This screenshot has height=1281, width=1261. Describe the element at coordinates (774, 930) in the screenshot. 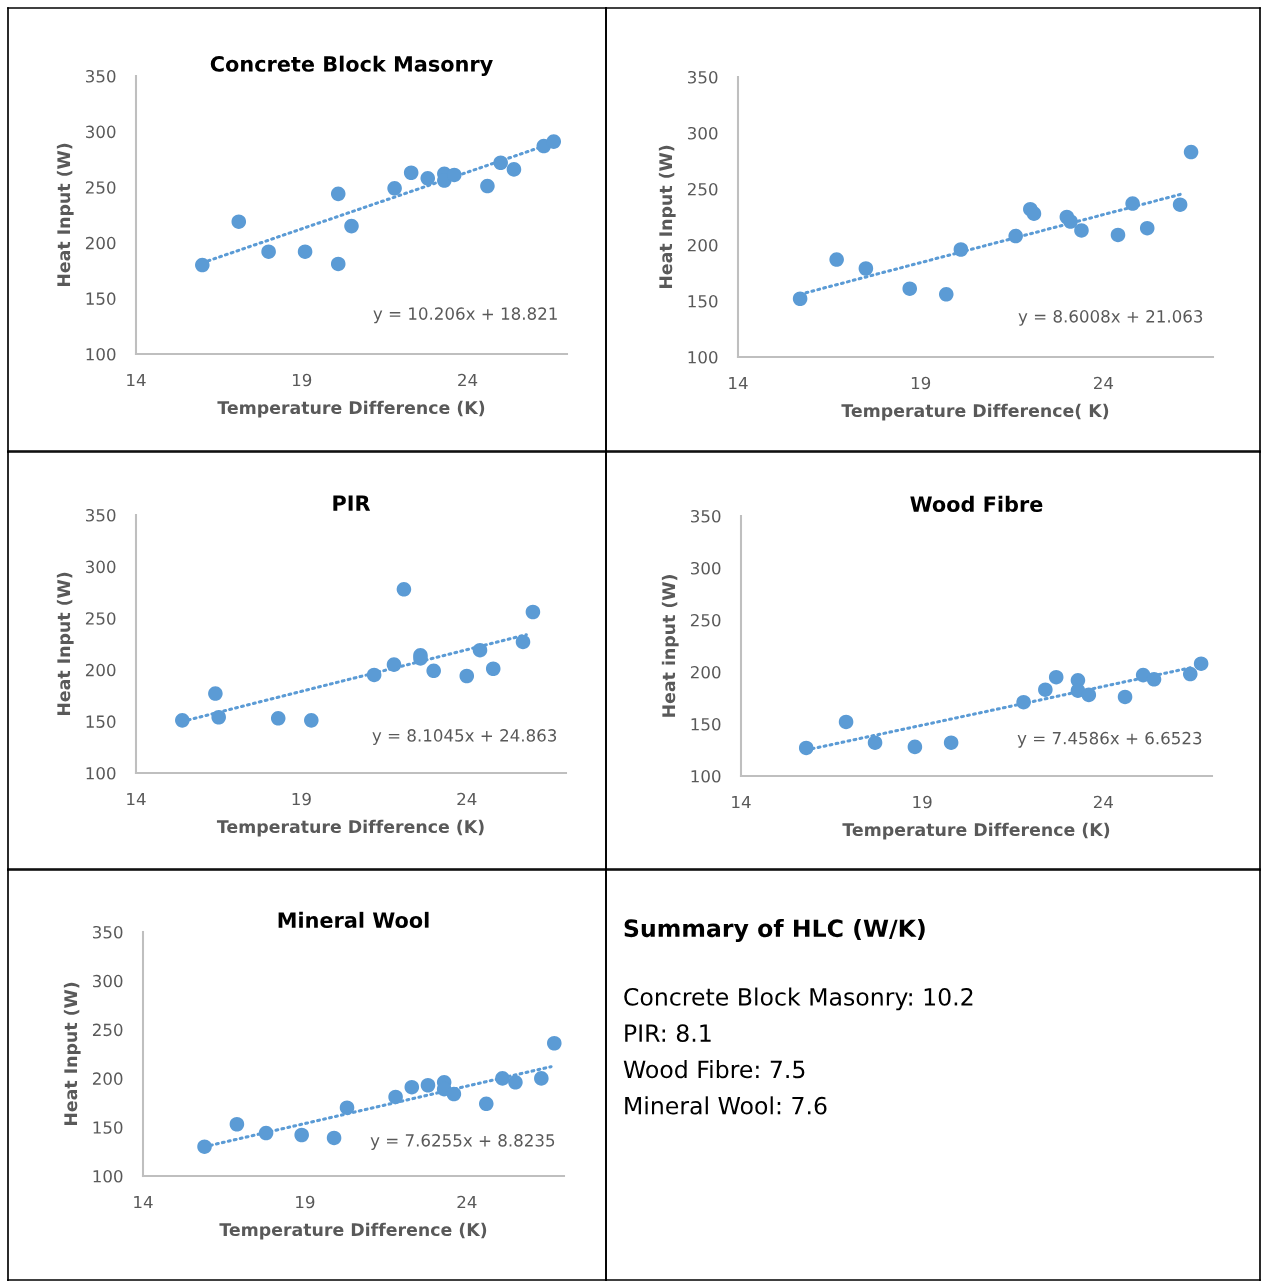

I see `text: Summary of HLC (W/K)` at that location.